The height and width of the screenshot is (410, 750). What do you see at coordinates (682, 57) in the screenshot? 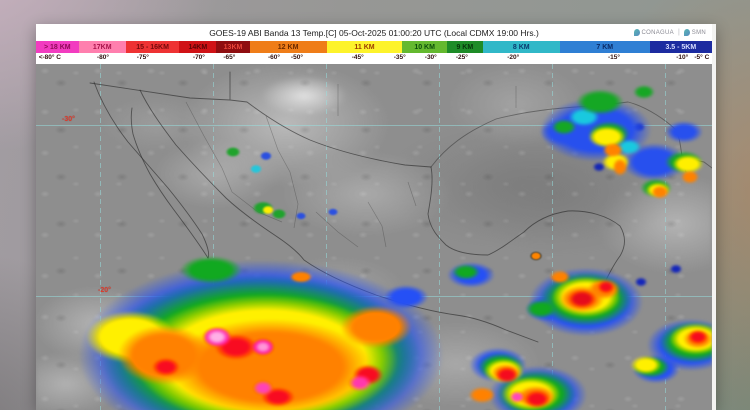
I see `temp-tick: -10°` at bounding box center [682, 57].